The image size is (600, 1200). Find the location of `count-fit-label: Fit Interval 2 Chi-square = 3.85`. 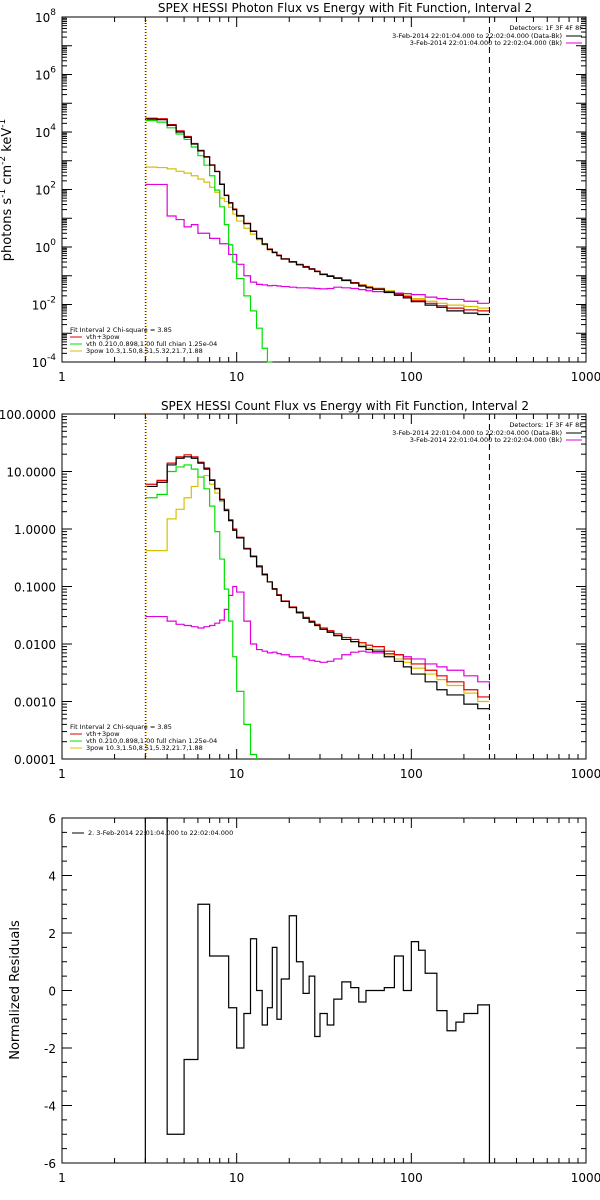

count-fit-label: Fit Interval 2 Chi-square = 3.85 is located at coordinates (121, 727).